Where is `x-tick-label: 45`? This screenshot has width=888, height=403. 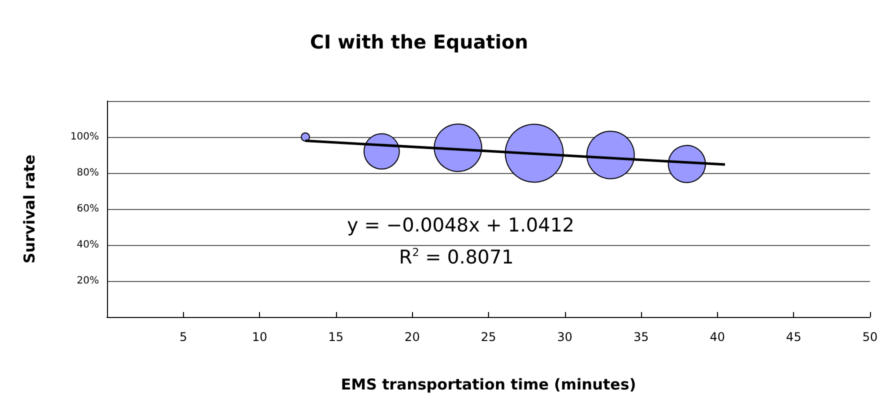 x-tick-label: 45 is located at coordinates (794, 337).